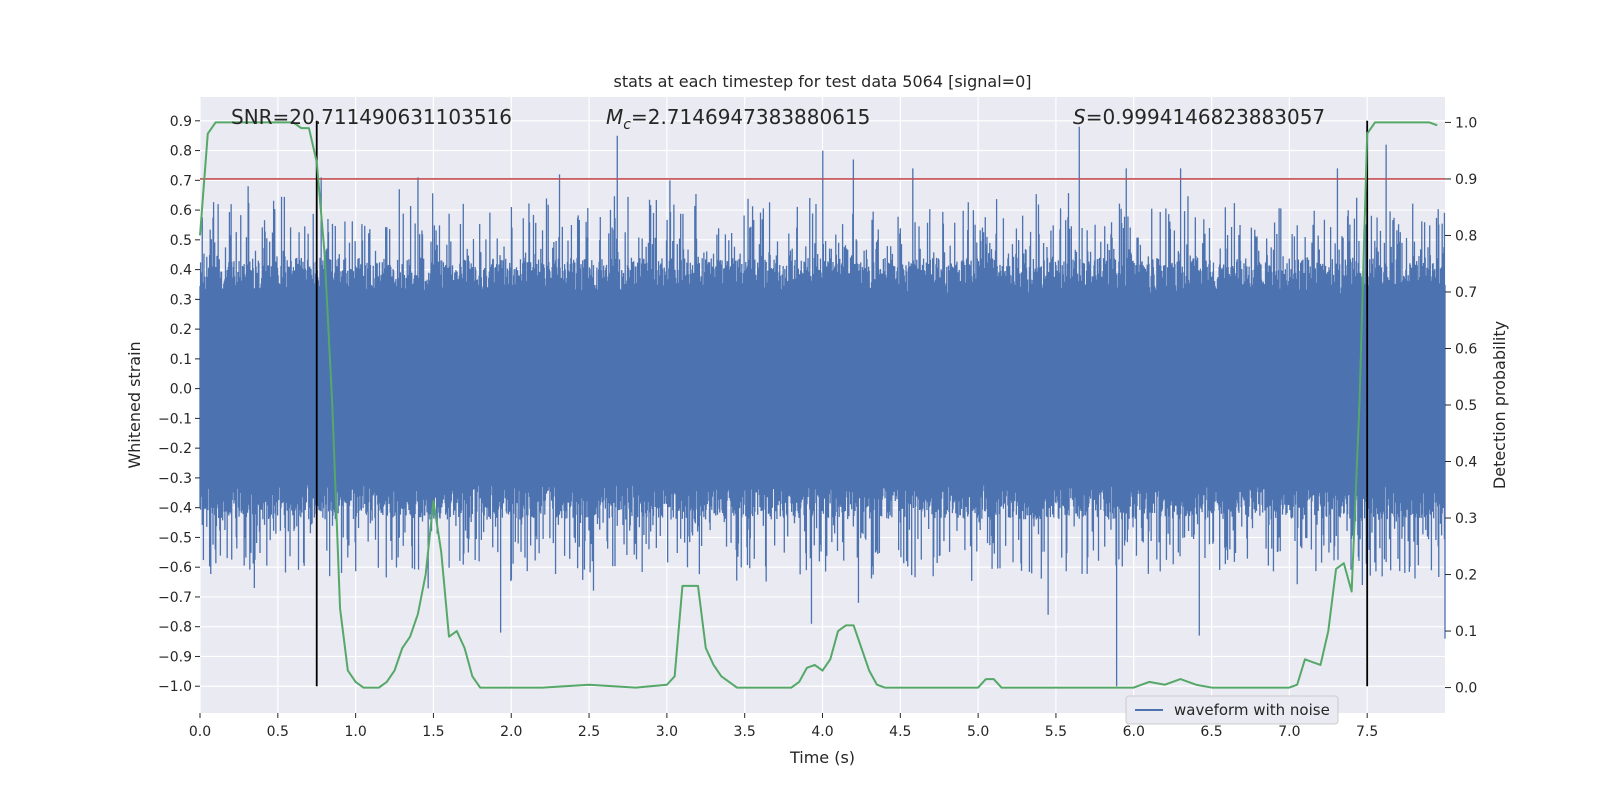 This screenshot has height=800, width=1600. I want to click on y-tick-label: 0.0, so click(181, 390).